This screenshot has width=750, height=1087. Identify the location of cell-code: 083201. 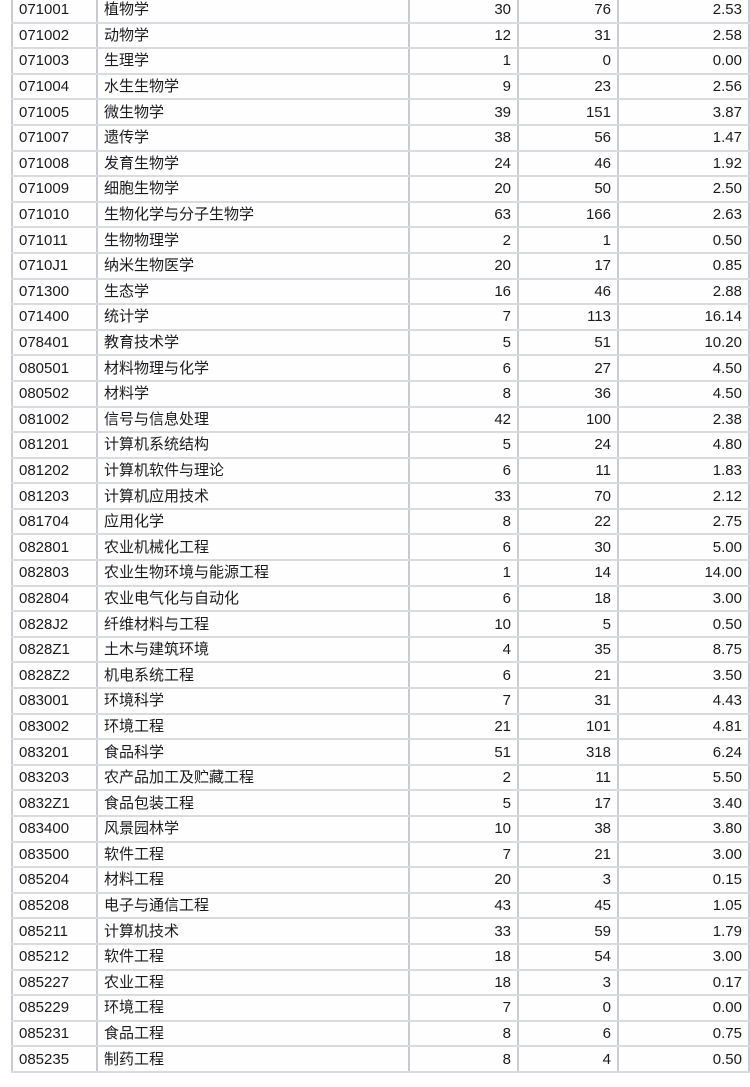
(54, 752).